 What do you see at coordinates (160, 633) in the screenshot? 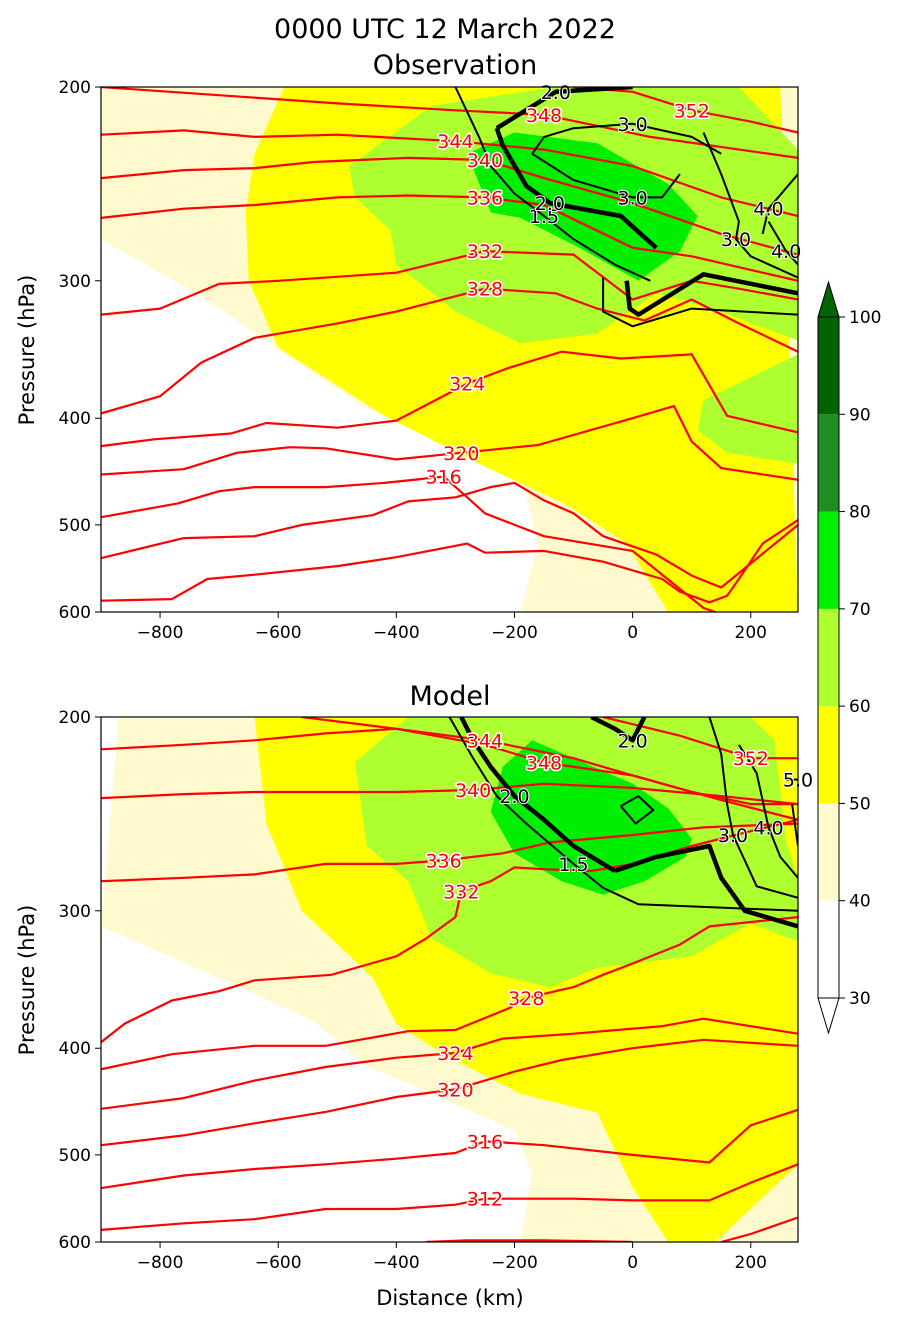
I see `obs-x-tick-label: −800` at bounding box center [160, 633].